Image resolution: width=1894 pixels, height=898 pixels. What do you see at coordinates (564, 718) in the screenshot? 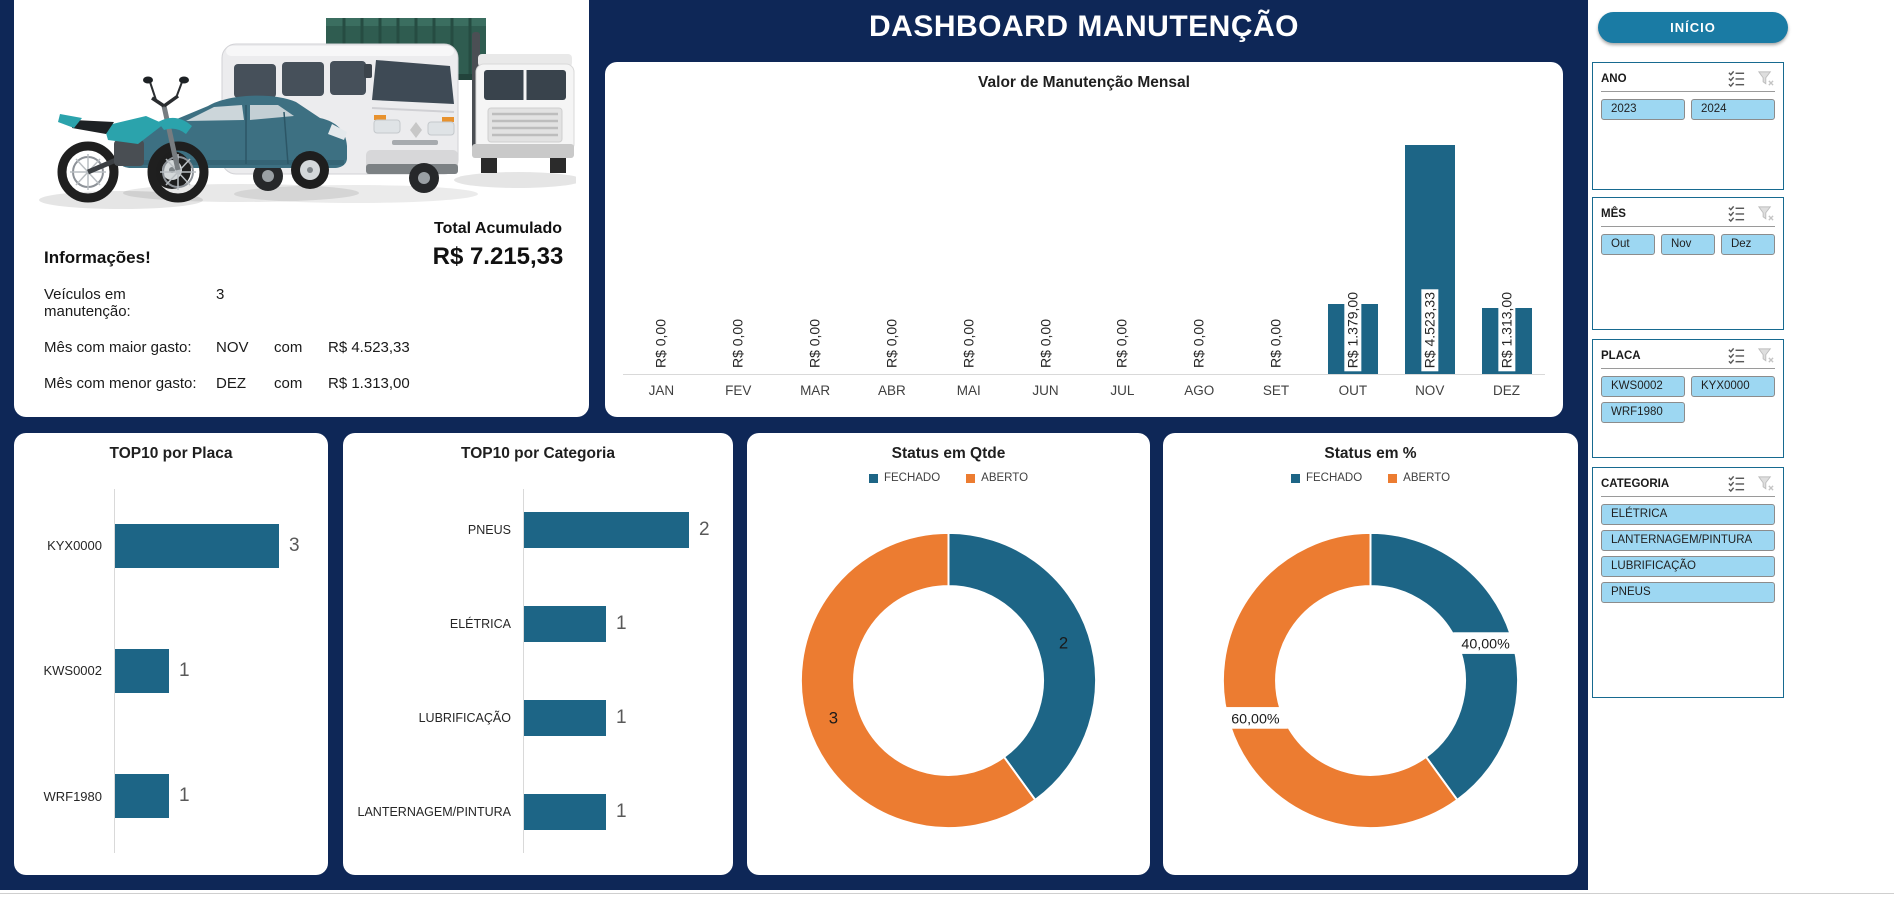
I see `bar-lubrifica-o` at bounding box center [564, 718].